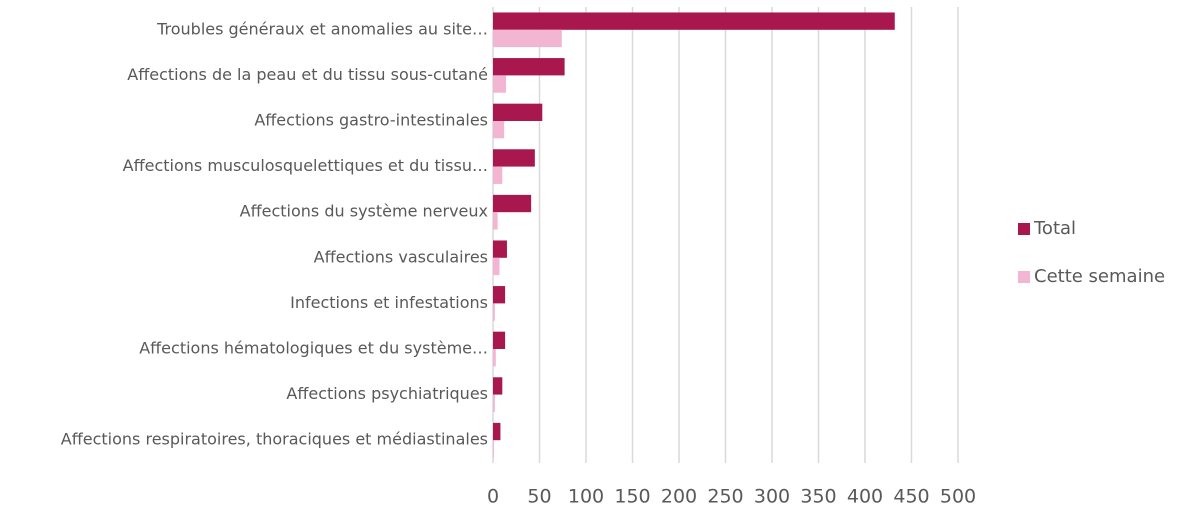 The height and width of the screenshot is (509, 1179). Describe the element at coordinates (387, 393) in the screenshot. I see `y-tick-label: Affections psychiatriques` at that location.